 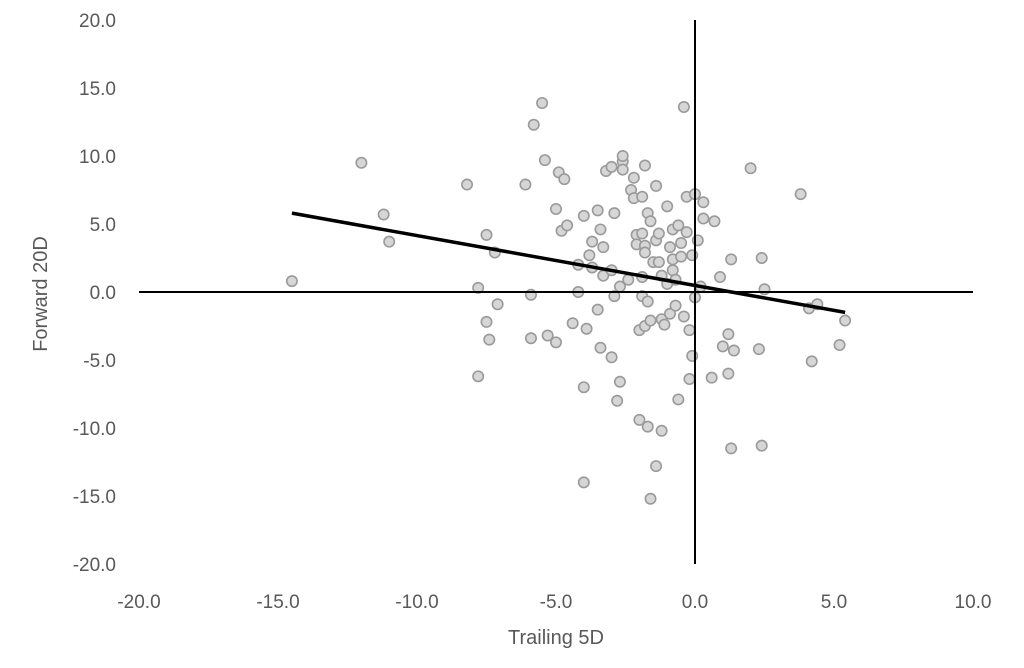 What do you see at coordinates (568, 263) in the screenshot?
I see `trendline` at bounding box center [568, 263].